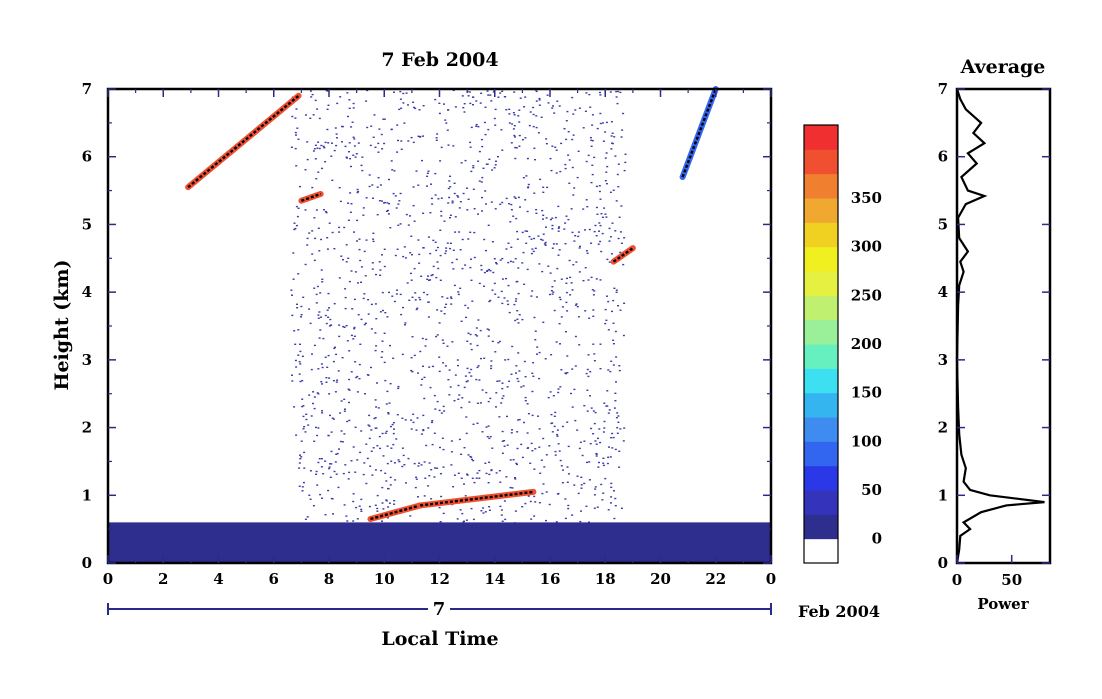 Image resolution: width=1102 pixels, height=699 pixels. I want to click on x-tick-label: 14, so click(494, 579).